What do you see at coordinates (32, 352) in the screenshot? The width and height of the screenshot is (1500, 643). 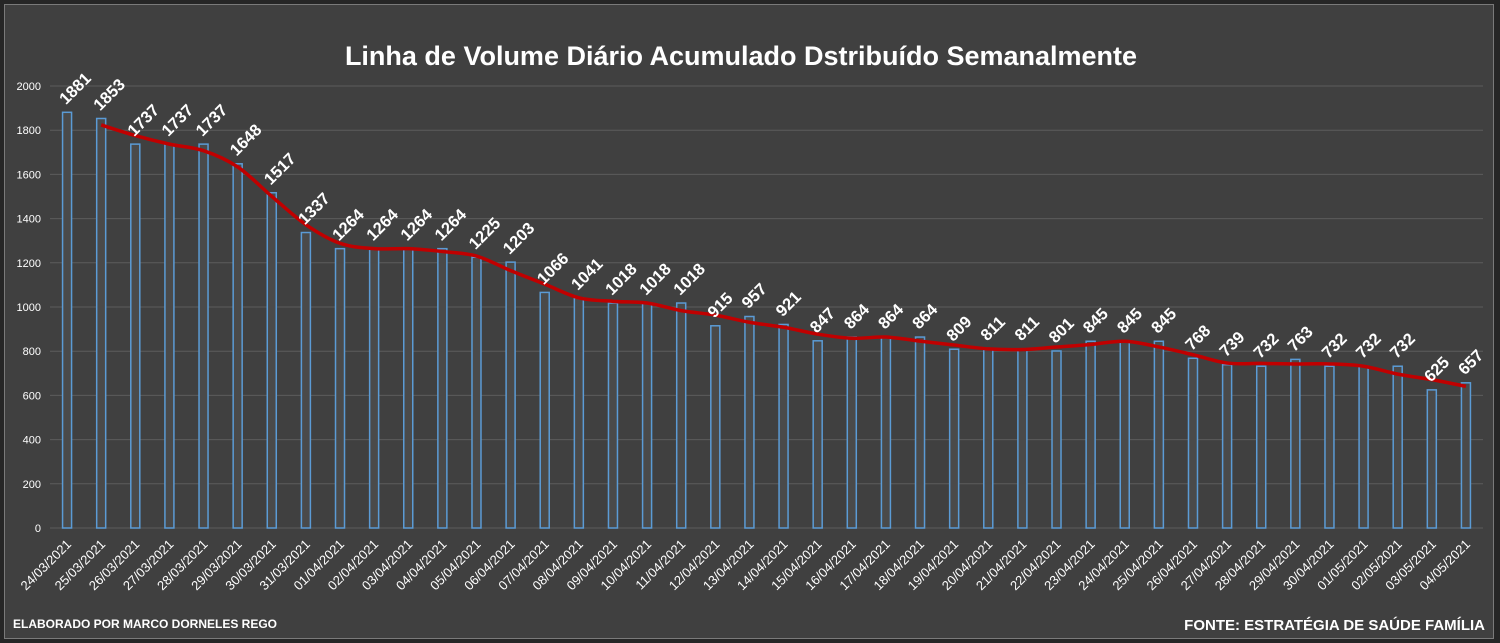 I see `y-tick-label: 800` at bounding box center [32, 352].